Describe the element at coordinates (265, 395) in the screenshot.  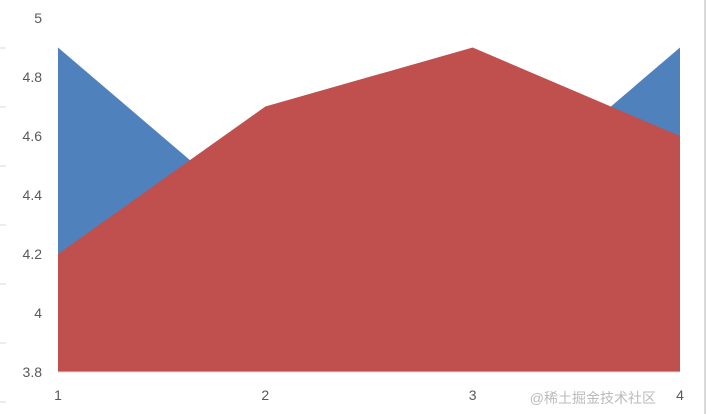
I see `x-tick-label: 2` at that location.